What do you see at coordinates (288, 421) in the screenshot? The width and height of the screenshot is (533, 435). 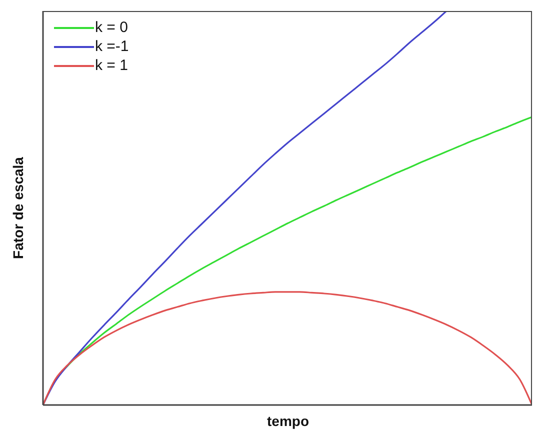 I see `x-axis-title: tempo` at bounding box center [288, 421].